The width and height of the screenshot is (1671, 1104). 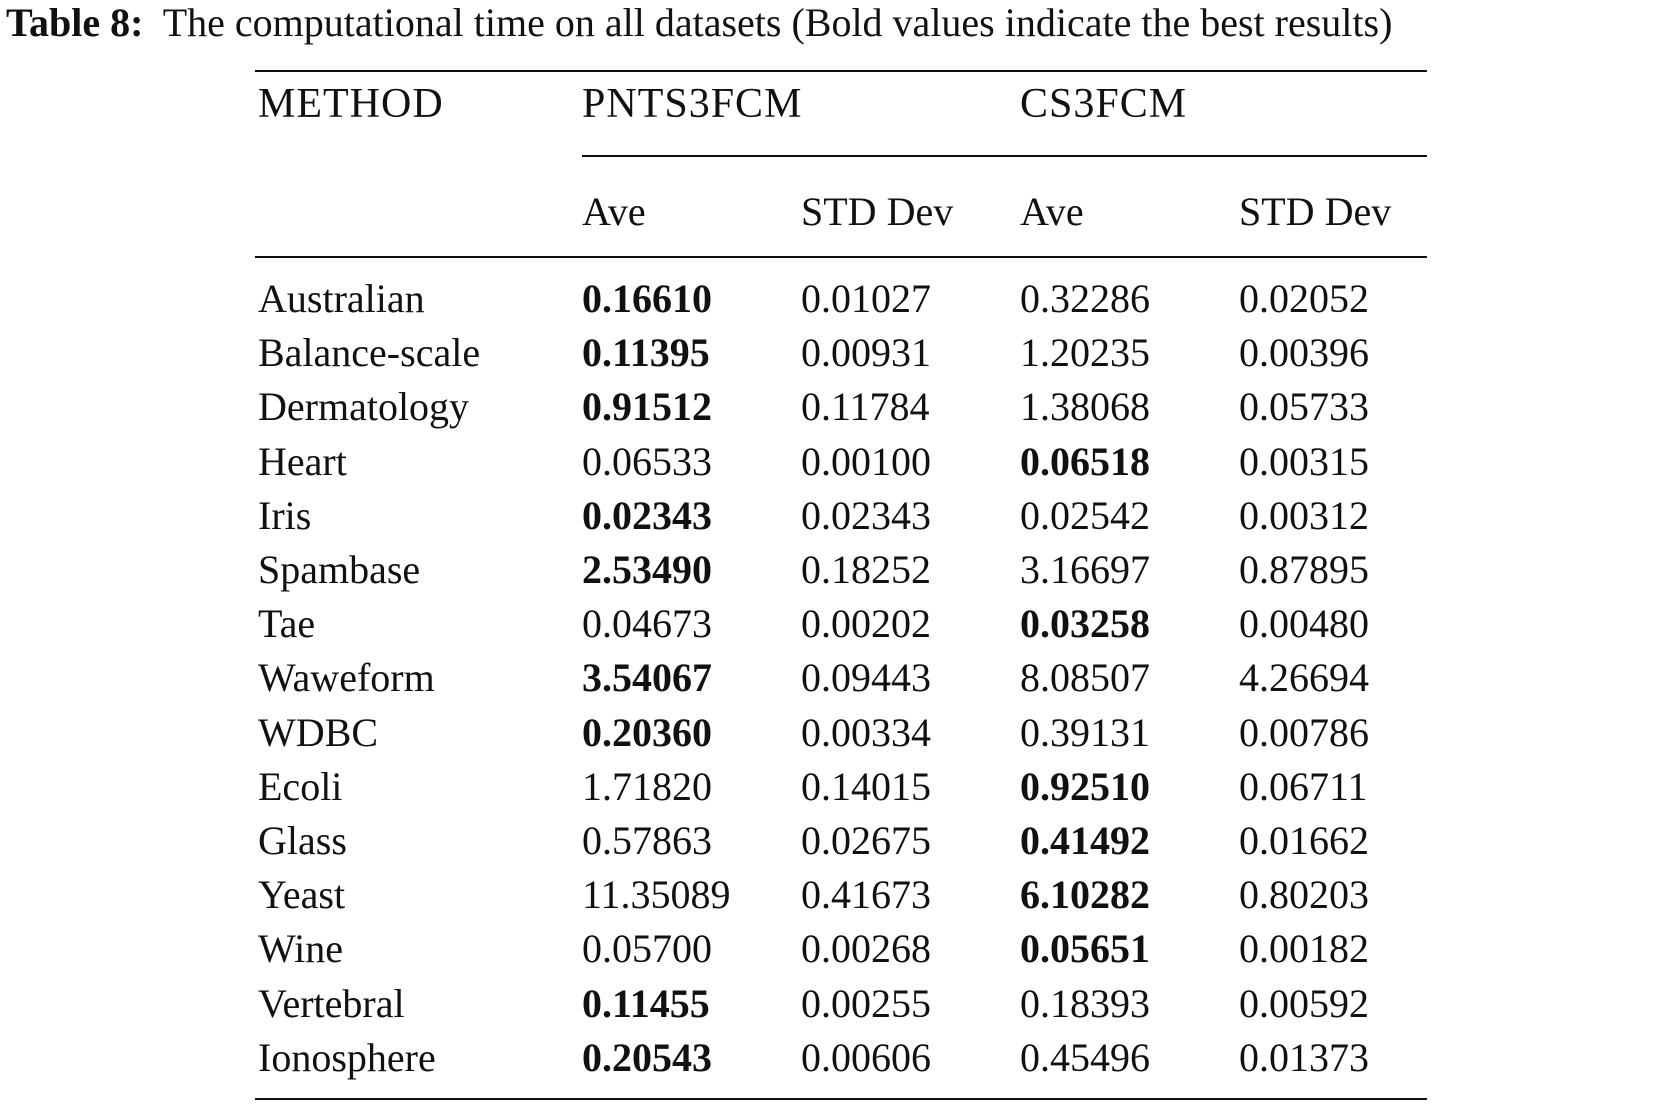 What do you see at coordinates (1304, 894) in the screenshot?
I see `table-cell: 0.80203` at bounding box center [1304, 894].